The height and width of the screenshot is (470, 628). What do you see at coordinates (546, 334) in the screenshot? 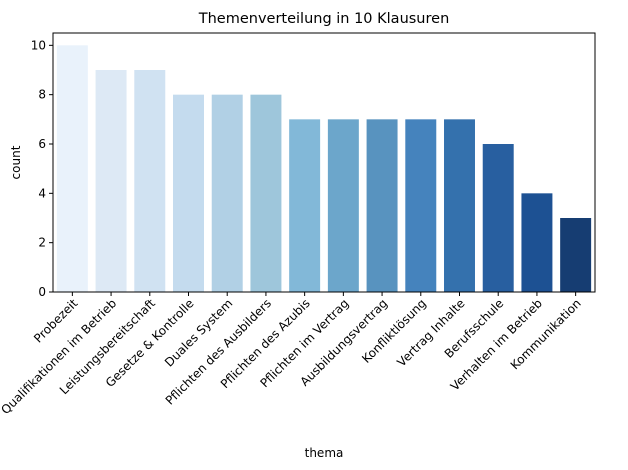
I see `x-tick-label-13: Kommunikation` at bounding box center [546, 334].